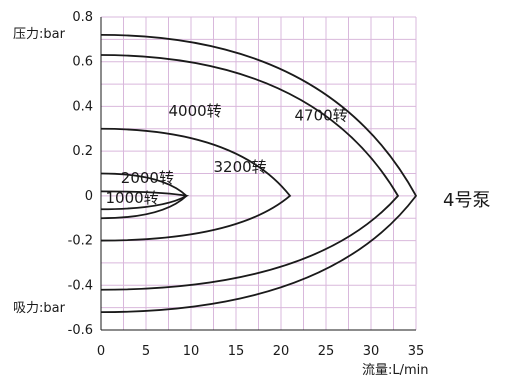 This screenshot has height=382, width=506. I want to click on series-label: 4700转, so click(321, 115).